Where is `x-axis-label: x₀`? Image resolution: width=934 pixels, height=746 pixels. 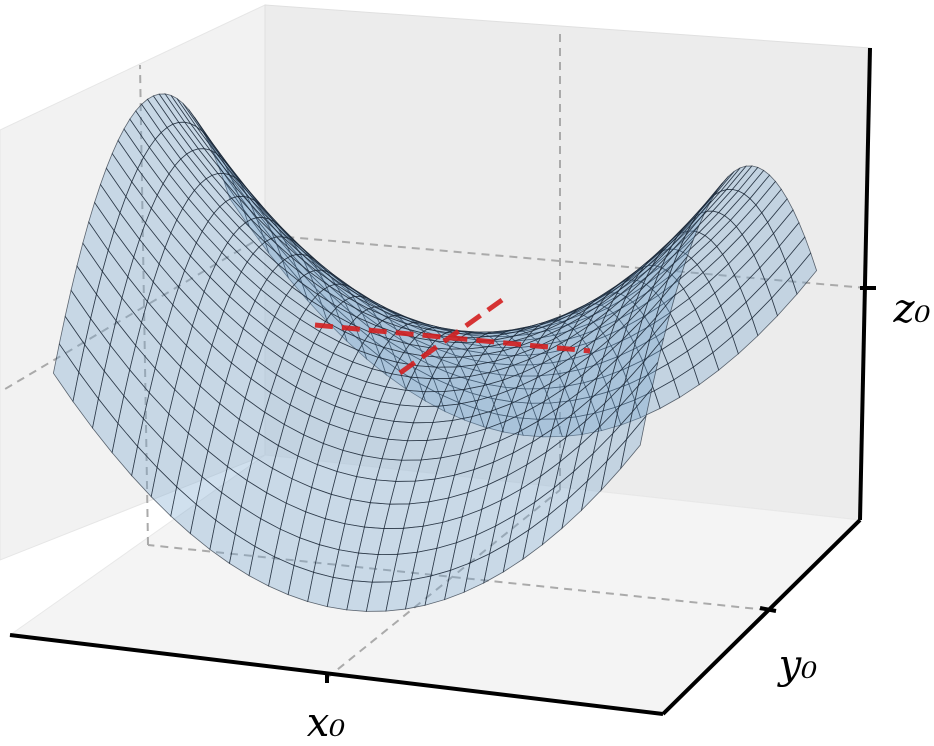
x-axis-label: x₀ is located at coordinates (326, 723).